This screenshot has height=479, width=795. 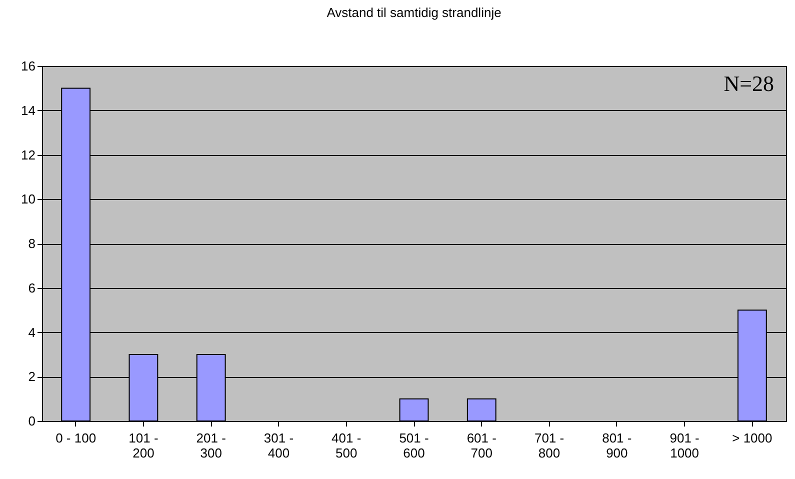 I want to click on chart-title: Avstand til samtidig strandlinje, so click(x=414, y=12).